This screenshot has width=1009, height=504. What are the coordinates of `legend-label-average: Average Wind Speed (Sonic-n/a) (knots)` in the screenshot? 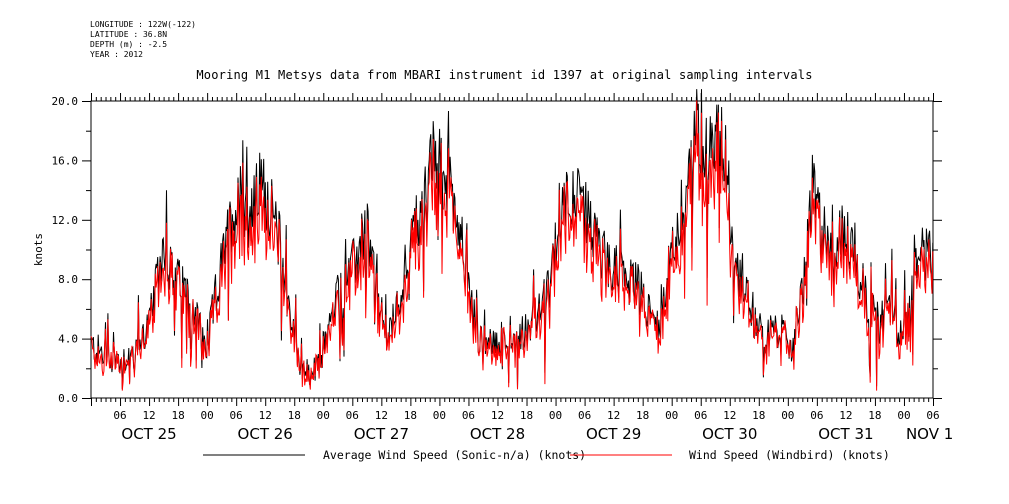 It's located at (454, 455).